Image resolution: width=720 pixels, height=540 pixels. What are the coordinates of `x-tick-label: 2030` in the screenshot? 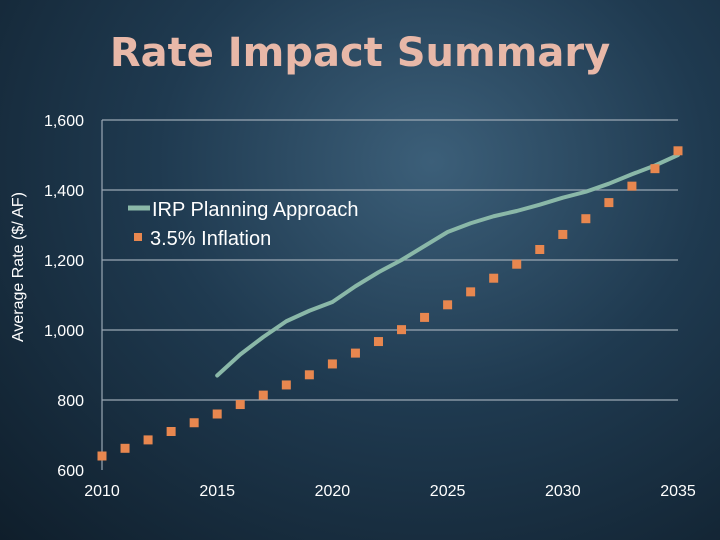 It's located at (563, 491).